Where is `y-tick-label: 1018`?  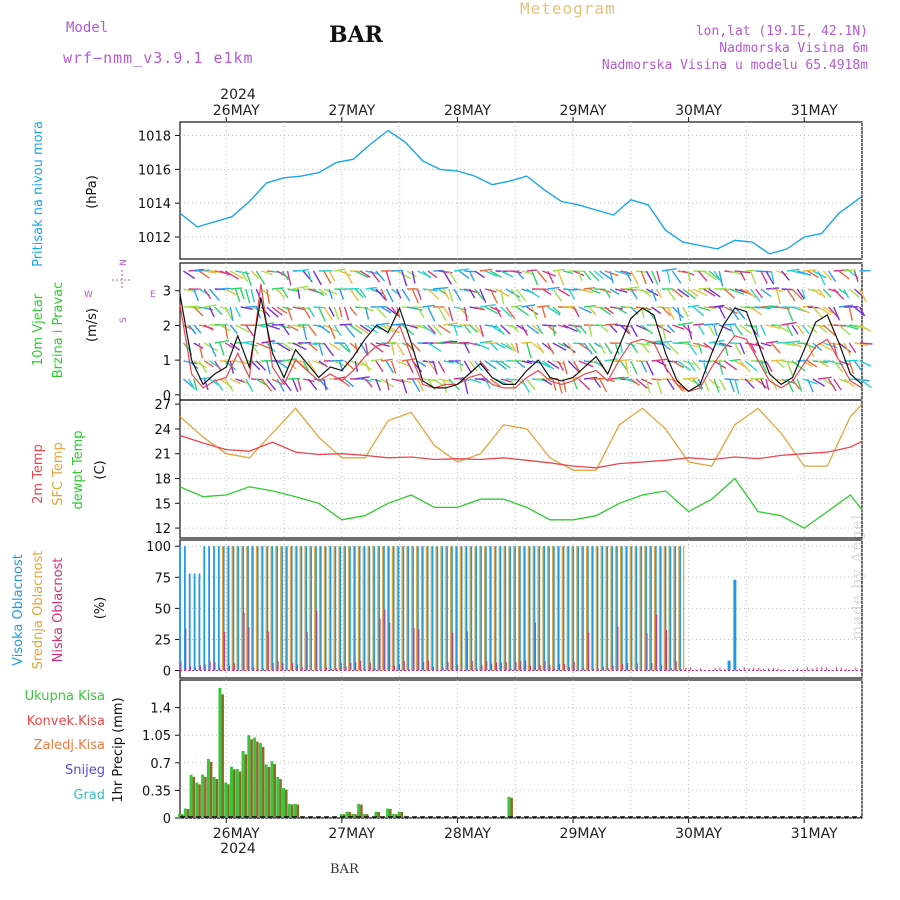 y-tick-label: 1018 is located at coordinates (154, 137).